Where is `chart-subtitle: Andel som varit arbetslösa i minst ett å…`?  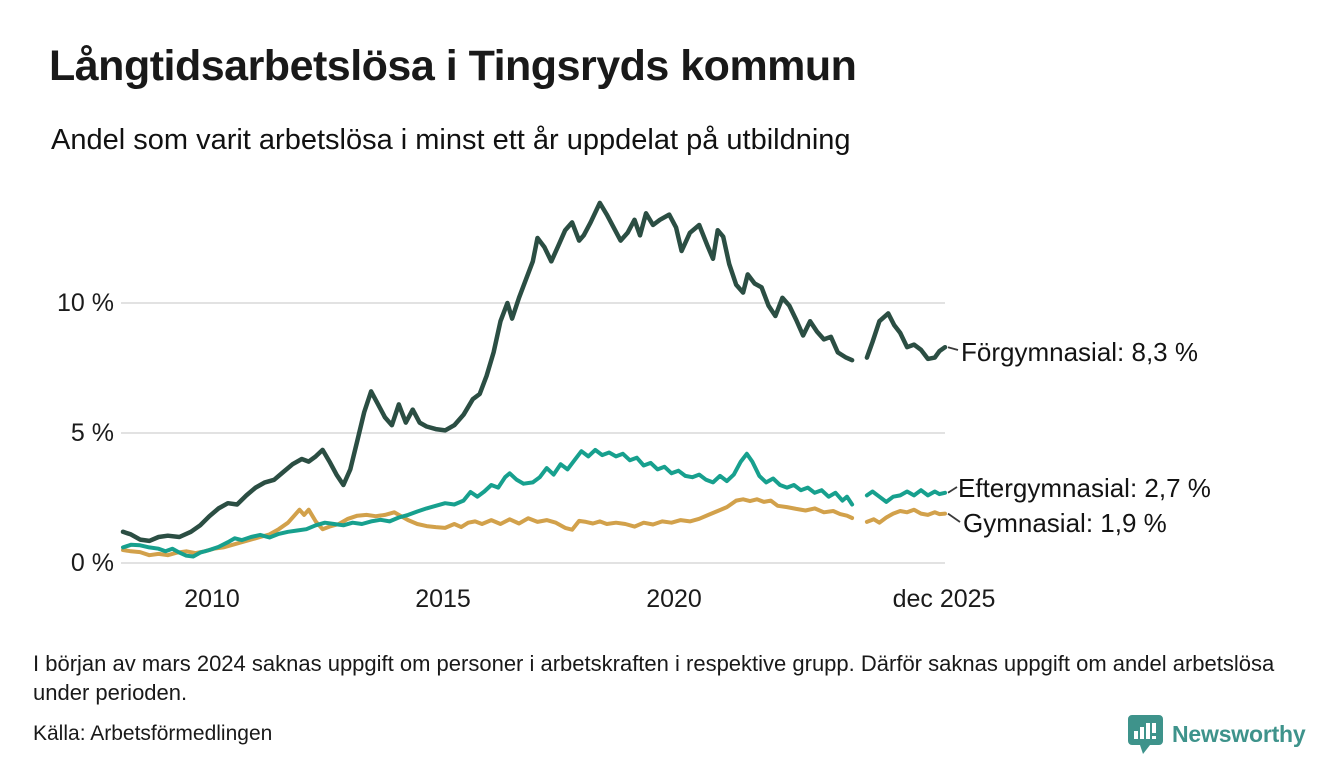
chart-subtitle: Andel som varit arbetslösa i minst ett å… is located at coordinates (451, 140).